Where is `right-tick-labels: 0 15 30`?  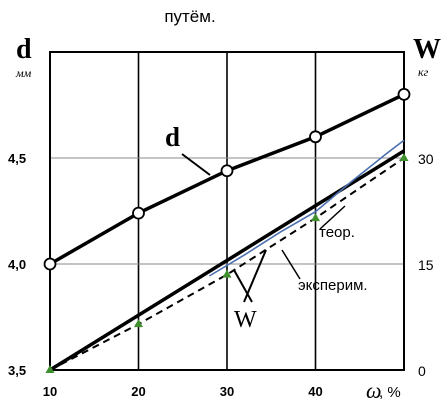 right-tick-labels: 0 15 30 is located at coordinates (426, 265).